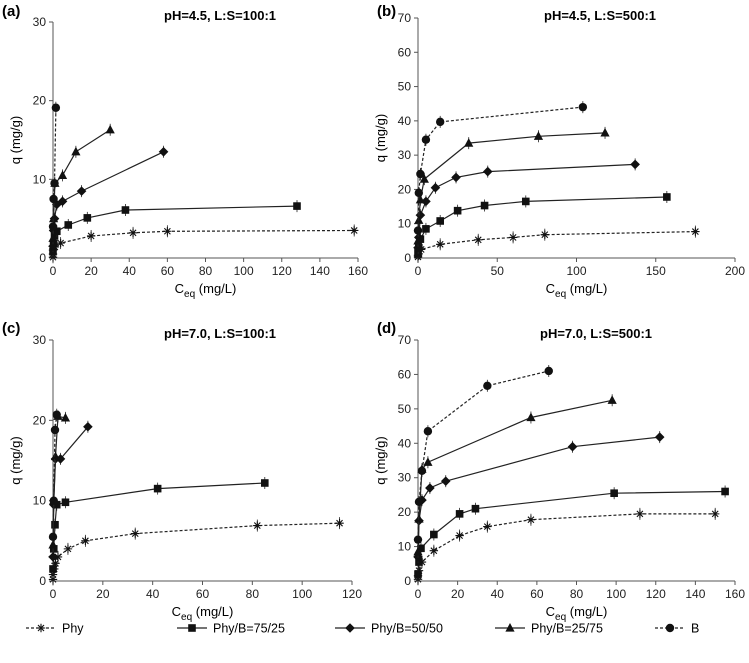 This screenshot has height=663, width=749. What do you see at coordinates (405, 155) in the screenshot?
I see `y-tick-label-b-3: 30` at bounding box center [405, 155].